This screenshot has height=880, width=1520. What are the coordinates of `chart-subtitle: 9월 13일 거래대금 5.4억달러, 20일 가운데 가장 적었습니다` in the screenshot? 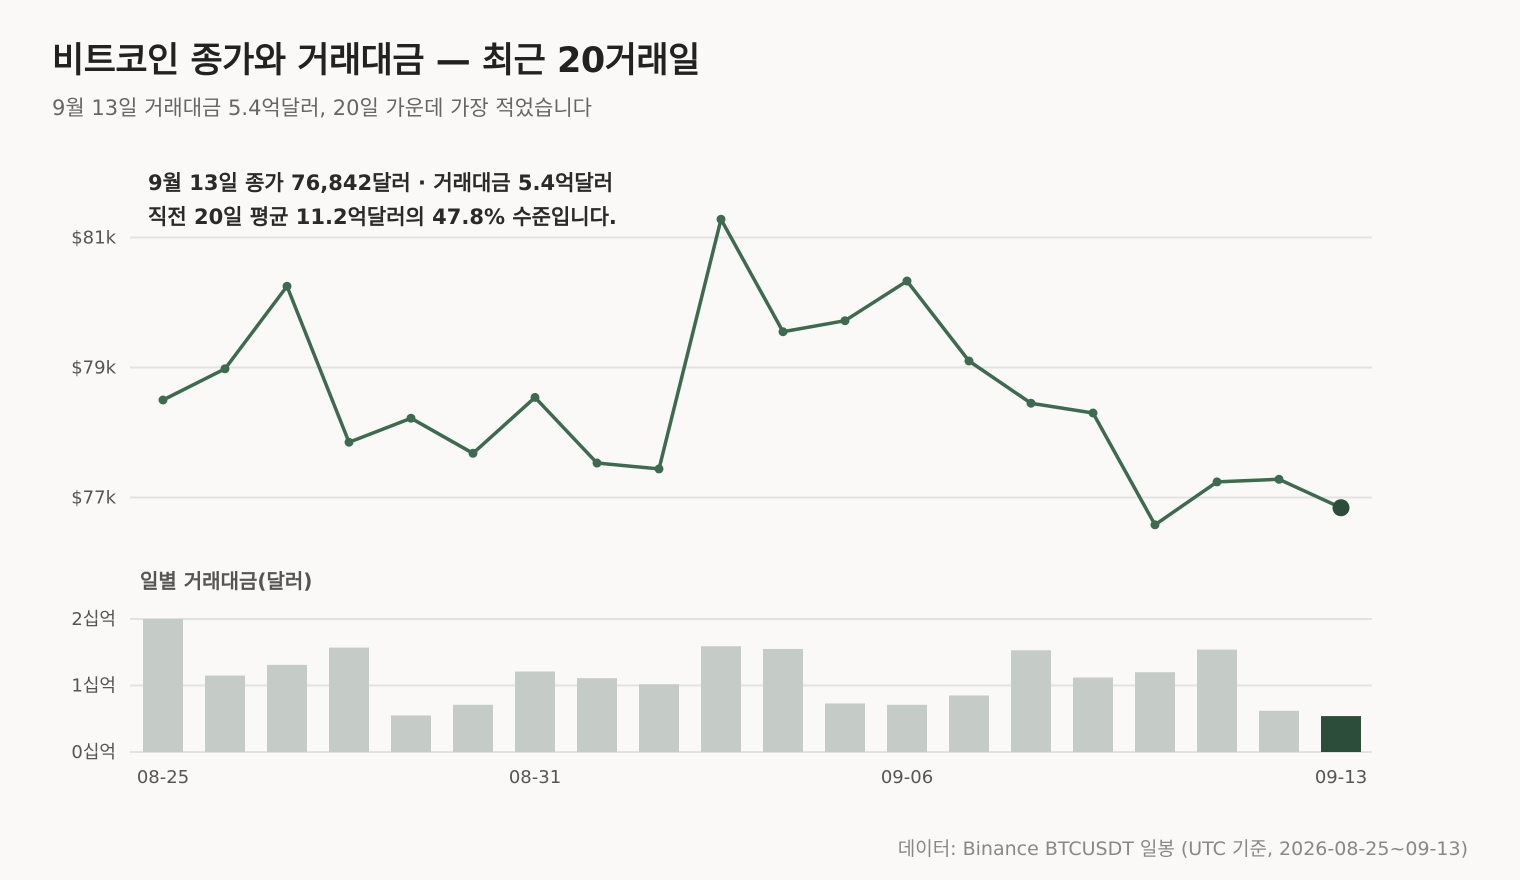 It's located at (322, 108).